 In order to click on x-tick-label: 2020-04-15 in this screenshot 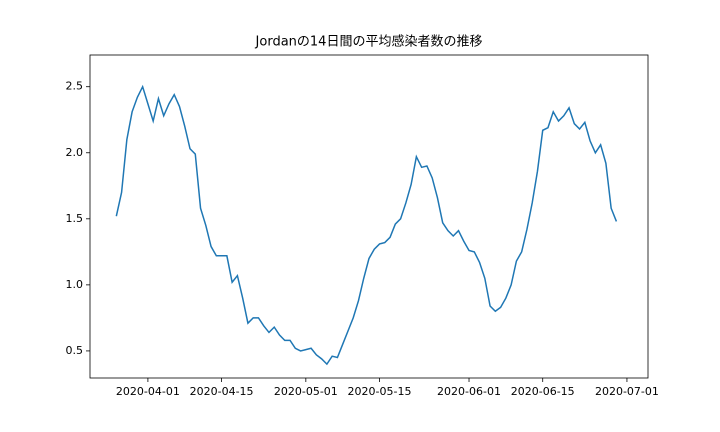, I will do `click(222, 391)`.